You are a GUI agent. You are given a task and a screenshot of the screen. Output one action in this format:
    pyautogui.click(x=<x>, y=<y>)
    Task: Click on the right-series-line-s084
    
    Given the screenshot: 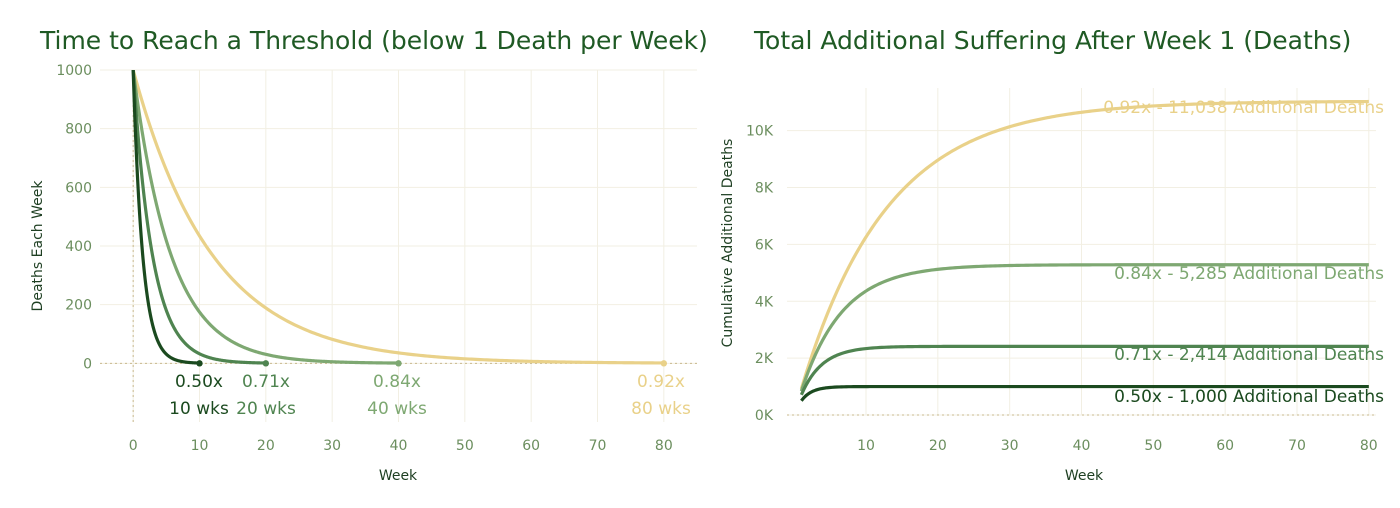 What is the action you would take?
    pyautogui.click(x=1084, y=327)
    